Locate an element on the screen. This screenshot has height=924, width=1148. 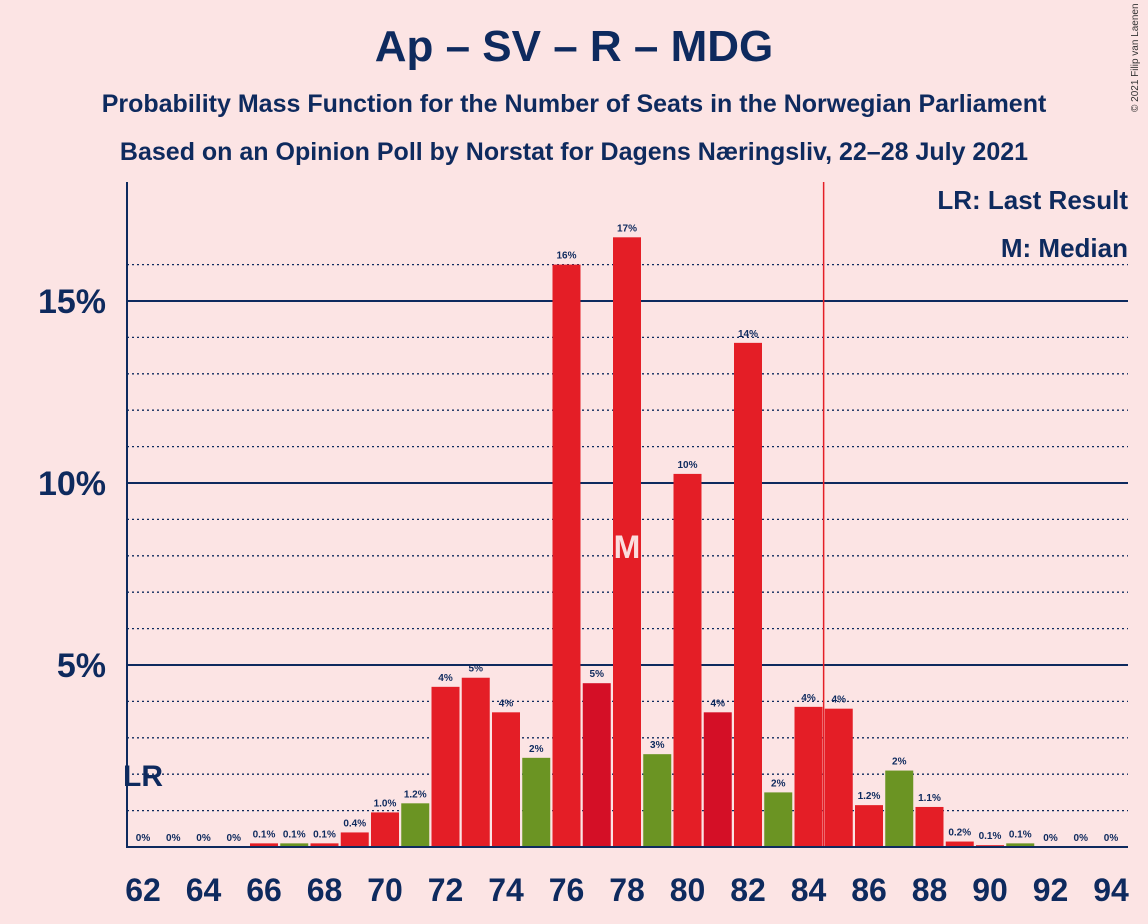
last-result-marker: LR is located at coordinates (143, 776).